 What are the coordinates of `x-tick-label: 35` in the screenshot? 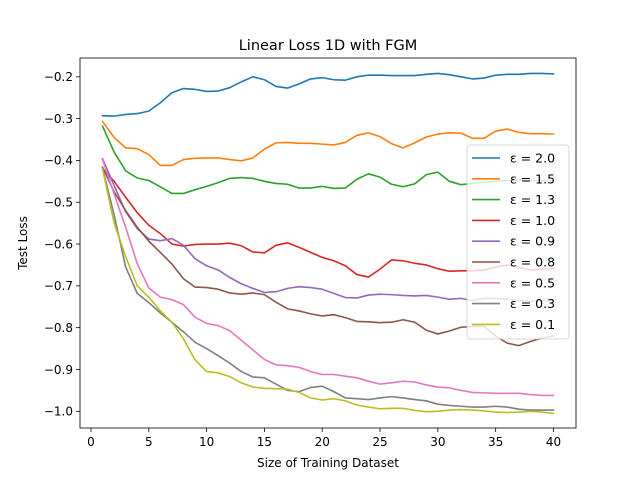 It's located at (495, 442).